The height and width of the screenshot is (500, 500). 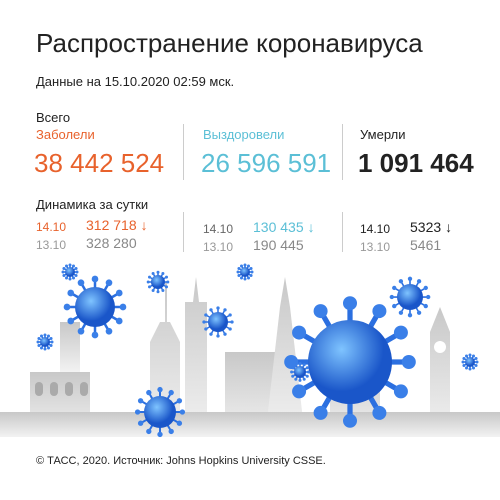 What do you see at coordinates (111, 243) in the screenshot?
I see `daily-value: 328 280` at bounding box center [111, 243].